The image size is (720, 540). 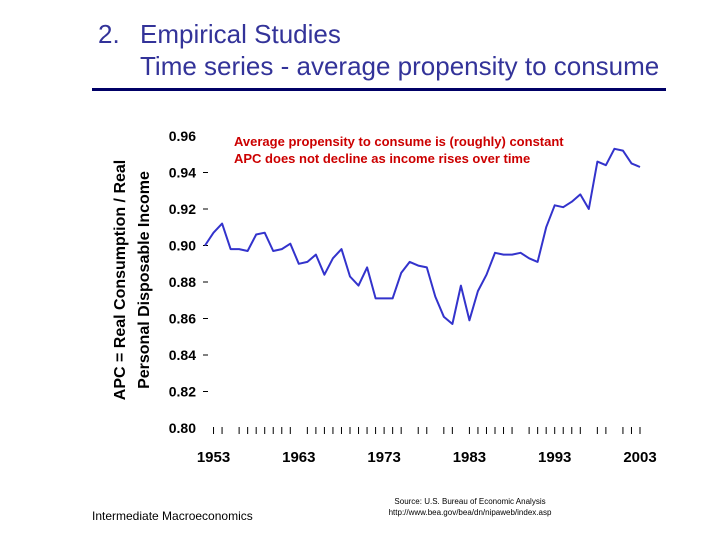 I want to click on y-axis: 0.96 0.94 0.92 0.90 0.88 0.86 0.84 0.82 0.80, so click(x=188, y=282).